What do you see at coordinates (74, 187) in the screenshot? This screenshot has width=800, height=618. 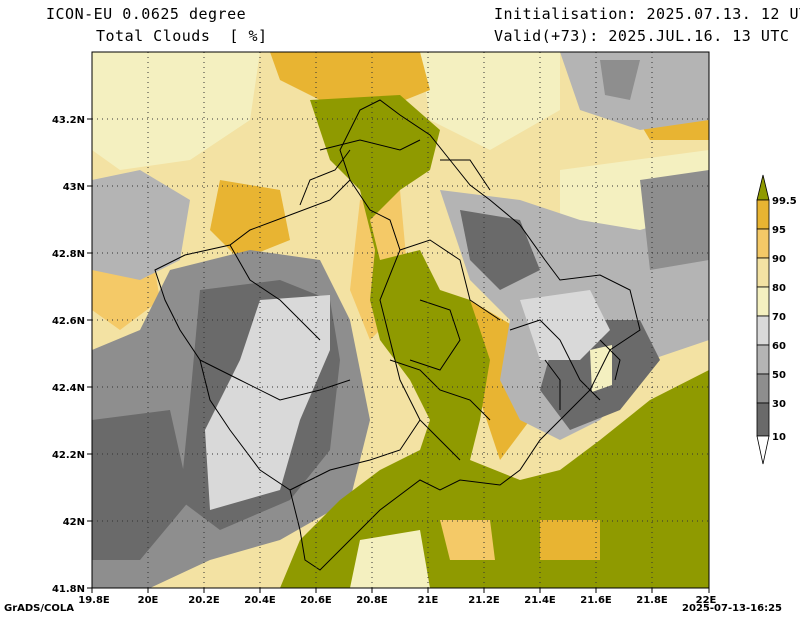 I see `lat-label: 43N` at bounding box center [74, 187].